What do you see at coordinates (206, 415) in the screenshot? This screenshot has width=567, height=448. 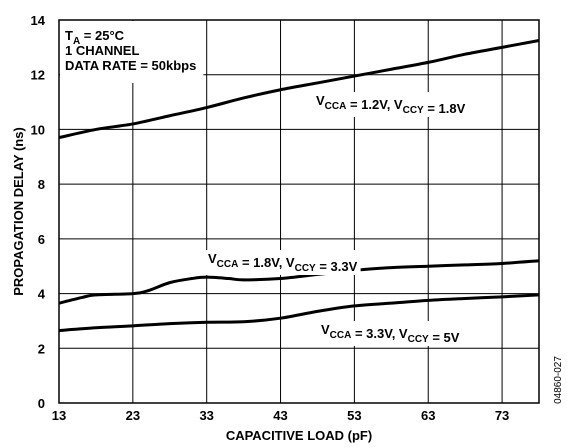 I see `x-tick-label: 33` at bounding box center [206, 415].